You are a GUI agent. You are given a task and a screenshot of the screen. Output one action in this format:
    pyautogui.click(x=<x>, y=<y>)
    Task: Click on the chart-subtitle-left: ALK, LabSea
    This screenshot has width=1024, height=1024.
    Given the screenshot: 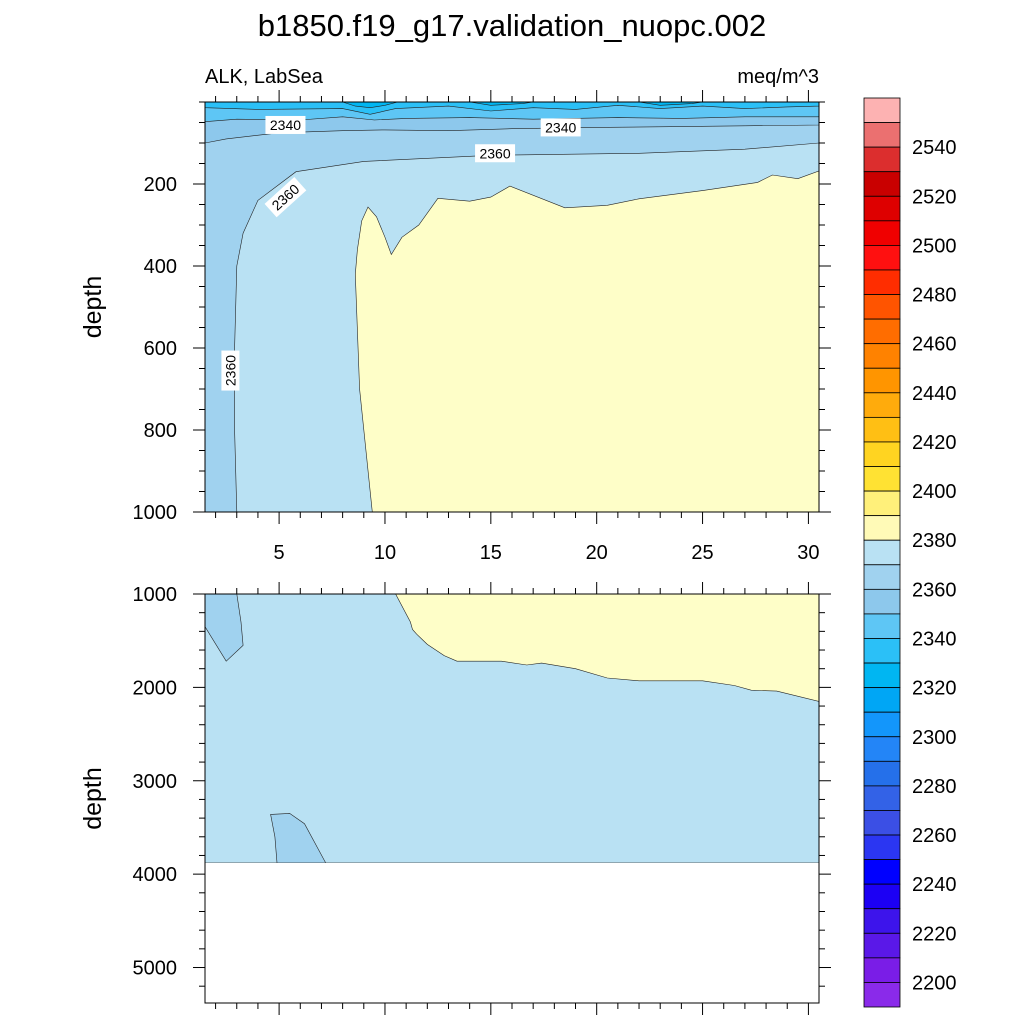 What is the action you would take?
    pyautogui.click(x=264, y=77)
    